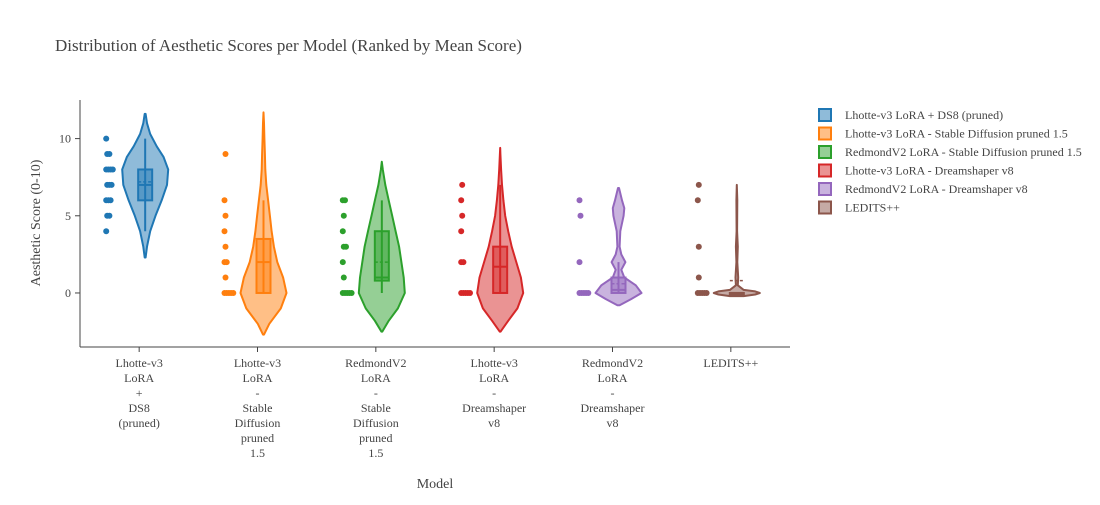  What do you see at coordinates (139, 393) in the screenshot?
I see `x-tick-label: Lhotte-v3 LoRA + DS8 (pruned)` at bounding box center [139, 393].